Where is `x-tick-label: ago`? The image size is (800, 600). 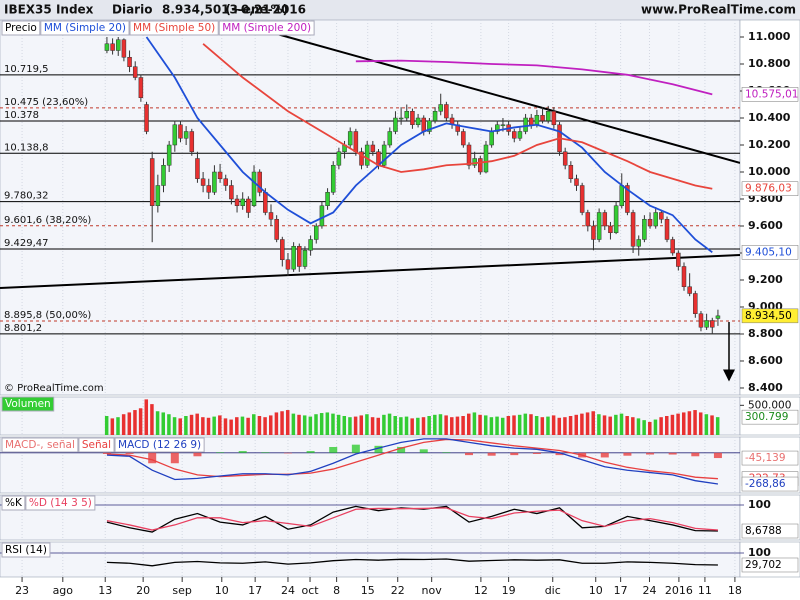
x-tick-label: ago is located at coordinates (63, 590).